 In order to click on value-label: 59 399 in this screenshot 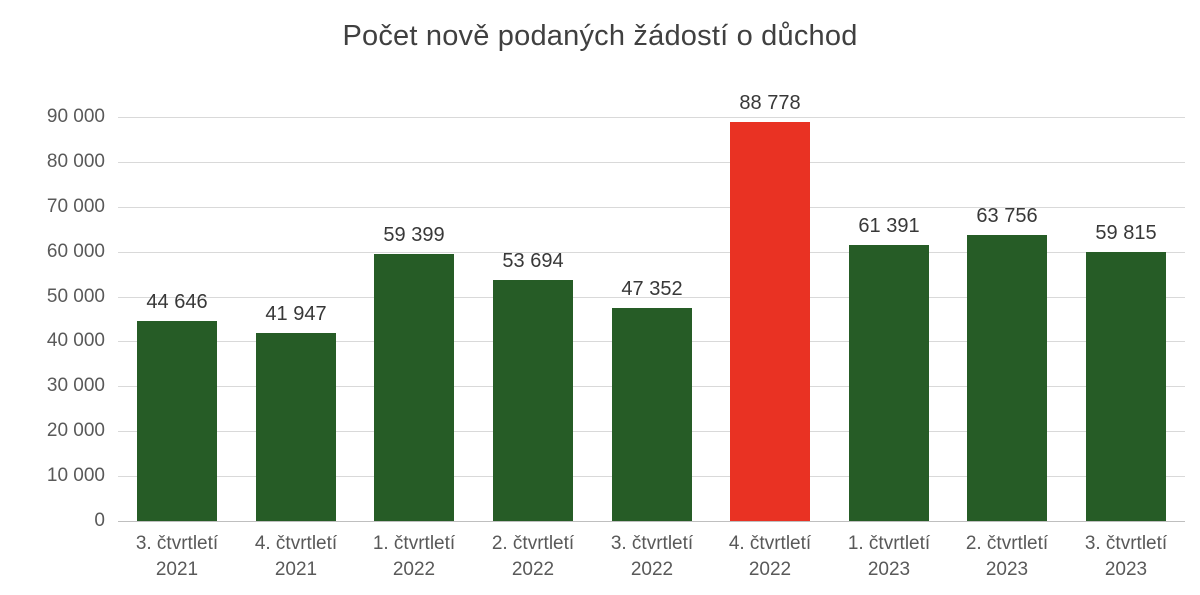, I will do `click(414, 235)`.